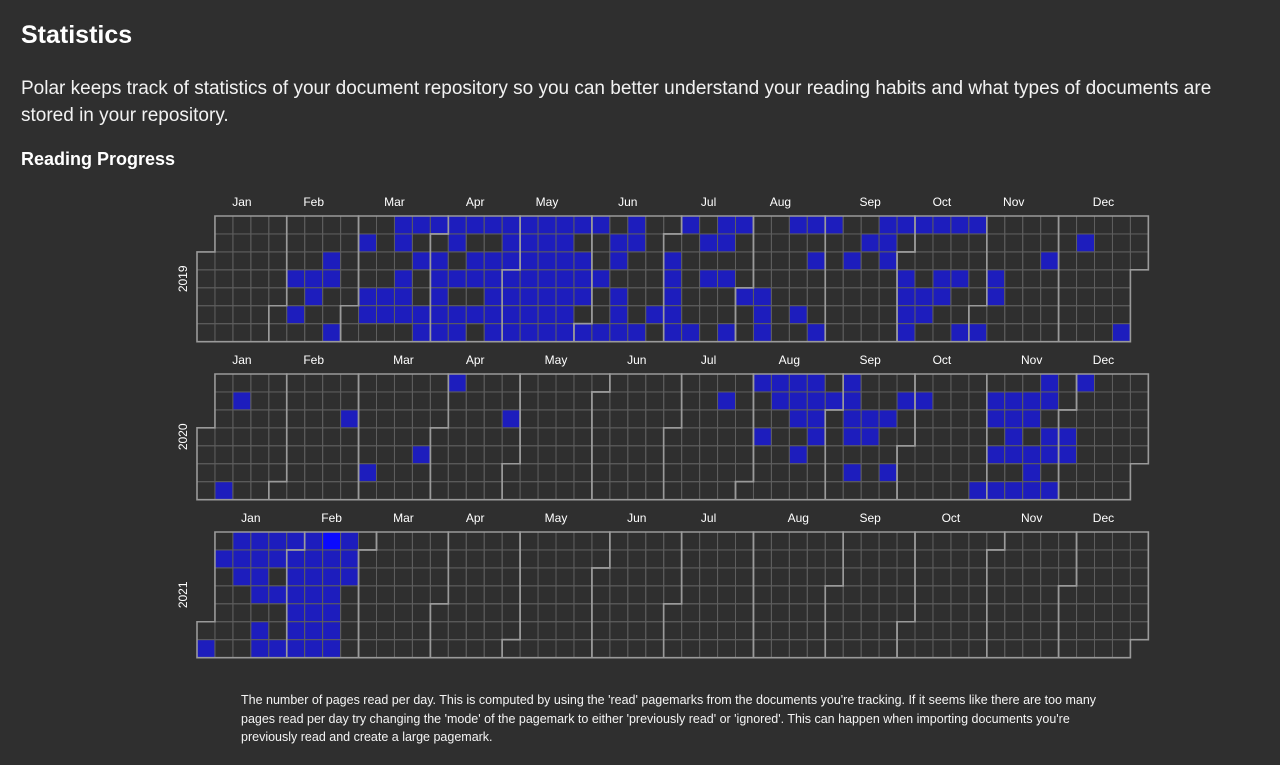  Describe the element at coordinates (556, 360) in the screenshot. I see `month-label: May` at that location.